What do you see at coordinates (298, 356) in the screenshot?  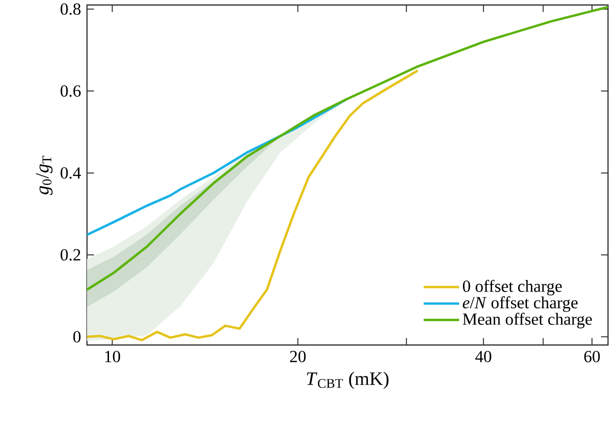 I see `x-tick-label: 20` at bounding box center [298, 356].